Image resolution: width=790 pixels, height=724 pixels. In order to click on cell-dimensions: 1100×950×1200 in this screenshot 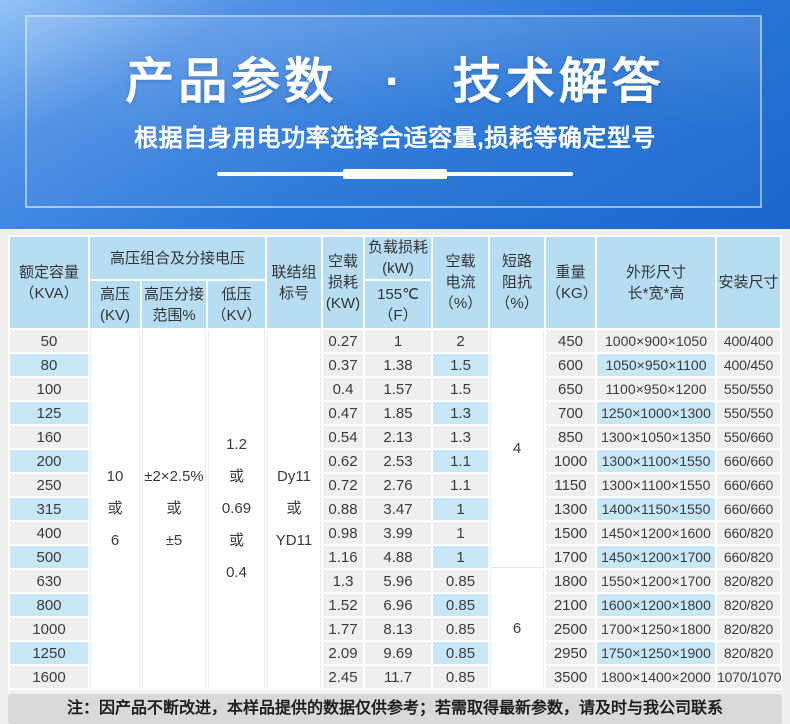, I will do `click(656, 389)`.